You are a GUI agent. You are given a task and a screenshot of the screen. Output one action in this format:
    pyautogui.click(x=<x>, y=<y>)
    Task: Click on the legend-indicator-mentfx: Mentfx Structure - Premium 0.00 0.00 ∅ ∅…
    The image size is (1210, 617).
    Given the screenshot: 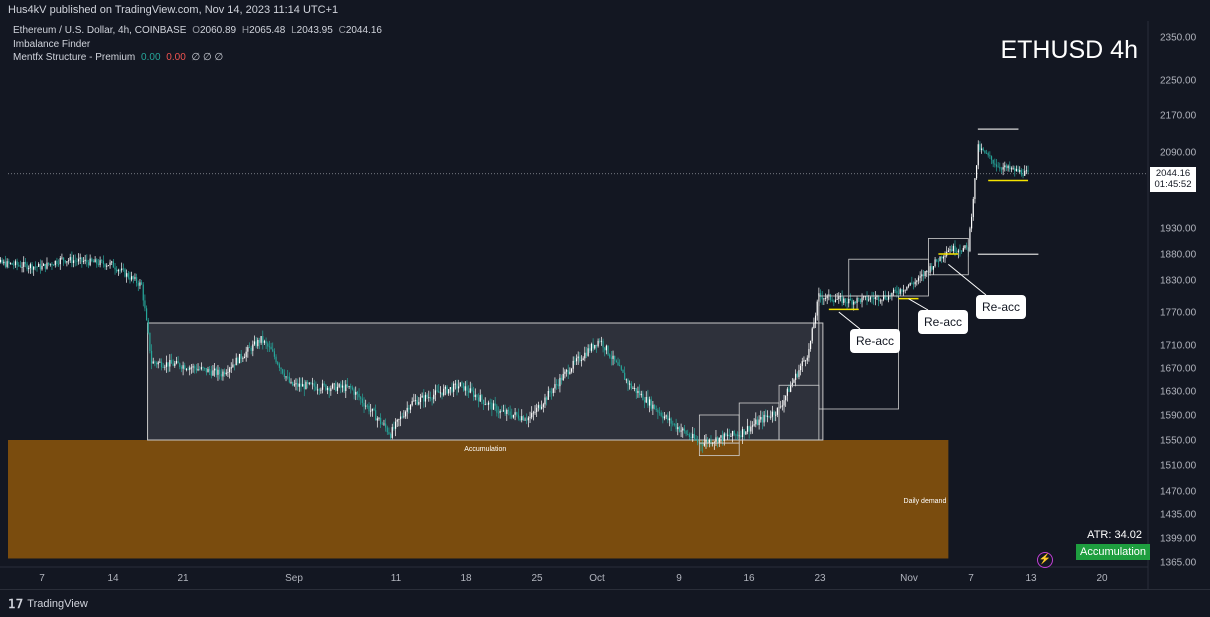 What is the action you would take?
    pyautogui.click(x=119, y=57)
    